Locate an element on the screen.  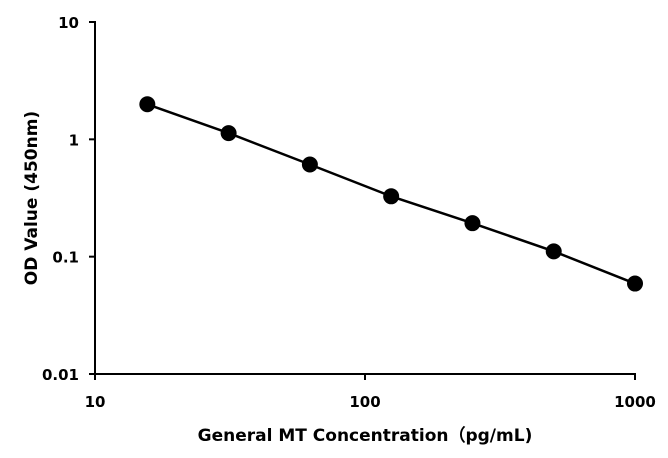
x-axis-label: General MT Concentration（pg/mL) is located at coordinates (365, 435).